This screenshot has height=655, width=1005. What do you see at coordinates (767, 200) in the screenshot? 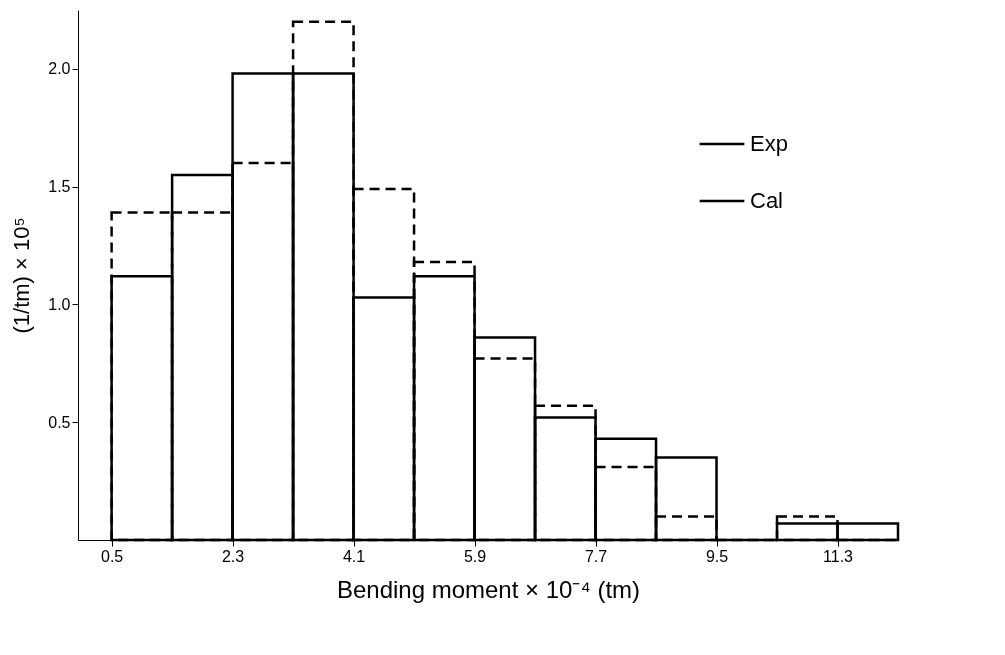
I see `legend-label: Cal` at bounding box center [767, 200].